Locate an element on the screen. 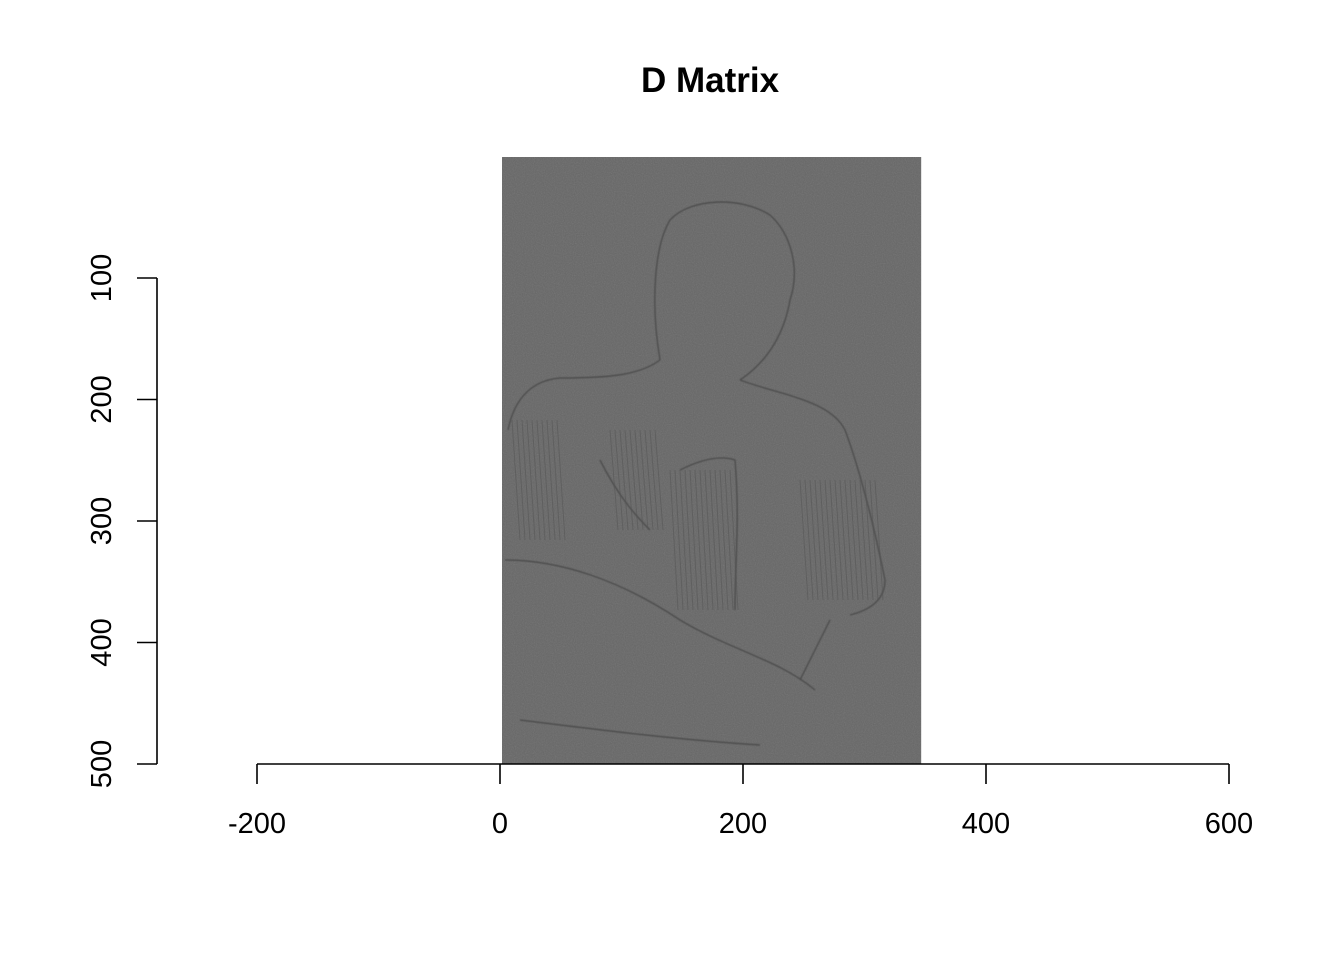  x-tick-label: -200 is located at coordinates (257, 824).